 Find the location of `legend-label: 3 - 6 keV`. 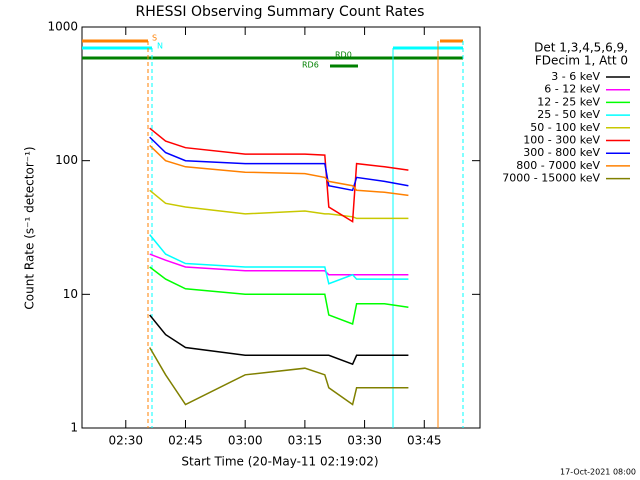

legend-label: 3 - 6 keV is located at coordinates (575, 76).